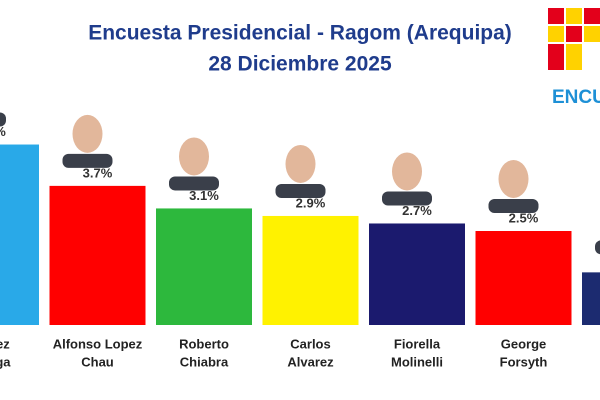 The width and height of the screenshot is (600, 400). Describe the element at coordinates (3, 131) in the screenshot. I see `value-label: 4.8%` at that location.